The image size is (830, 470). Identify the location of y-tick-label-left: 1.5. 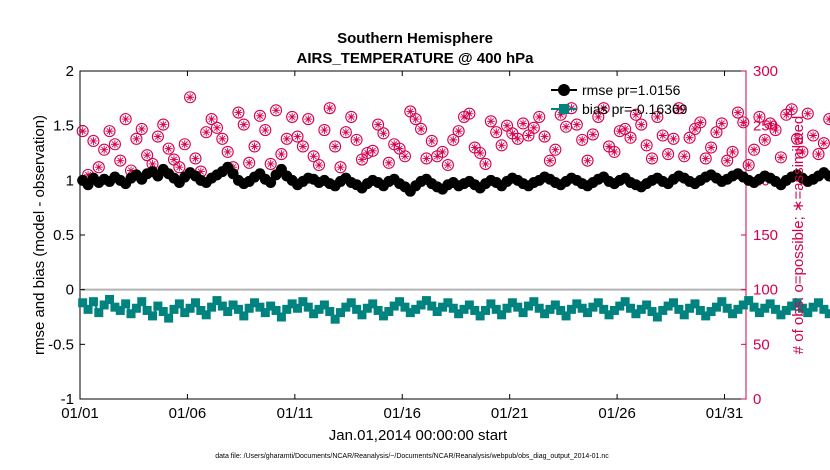
(63, 126).